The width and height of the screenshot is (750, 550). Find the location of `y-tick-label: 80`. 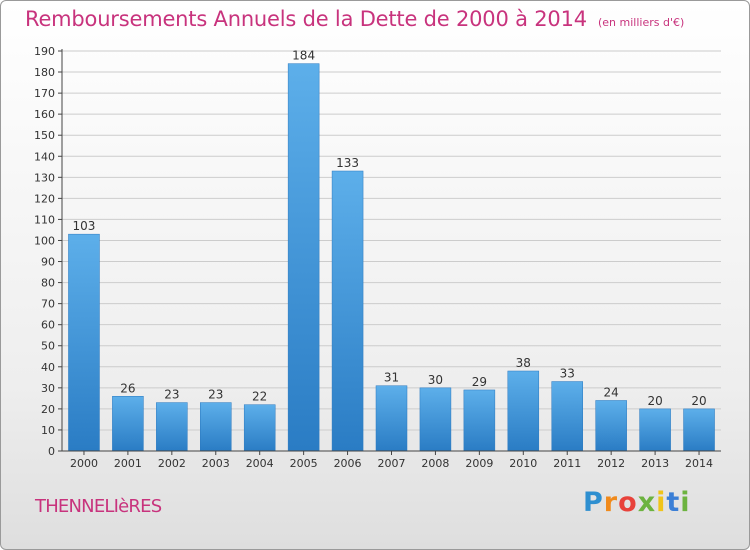

y-tick-label: 80 is located at coordinates (48, 283).